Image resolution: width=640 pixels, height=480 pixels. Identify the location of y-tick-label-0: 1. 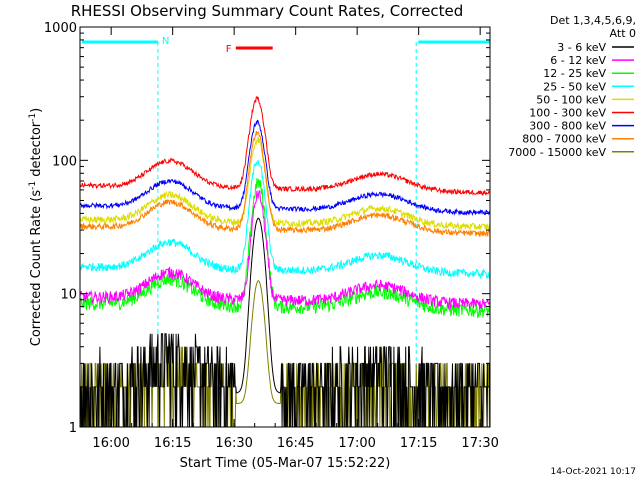
(73, 428).